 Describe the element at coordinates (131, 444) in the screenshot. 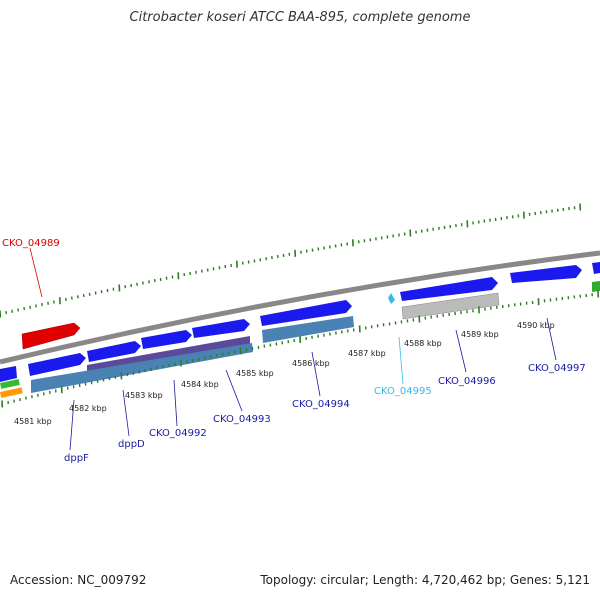

I see `label-dppd: dppD` at that location.